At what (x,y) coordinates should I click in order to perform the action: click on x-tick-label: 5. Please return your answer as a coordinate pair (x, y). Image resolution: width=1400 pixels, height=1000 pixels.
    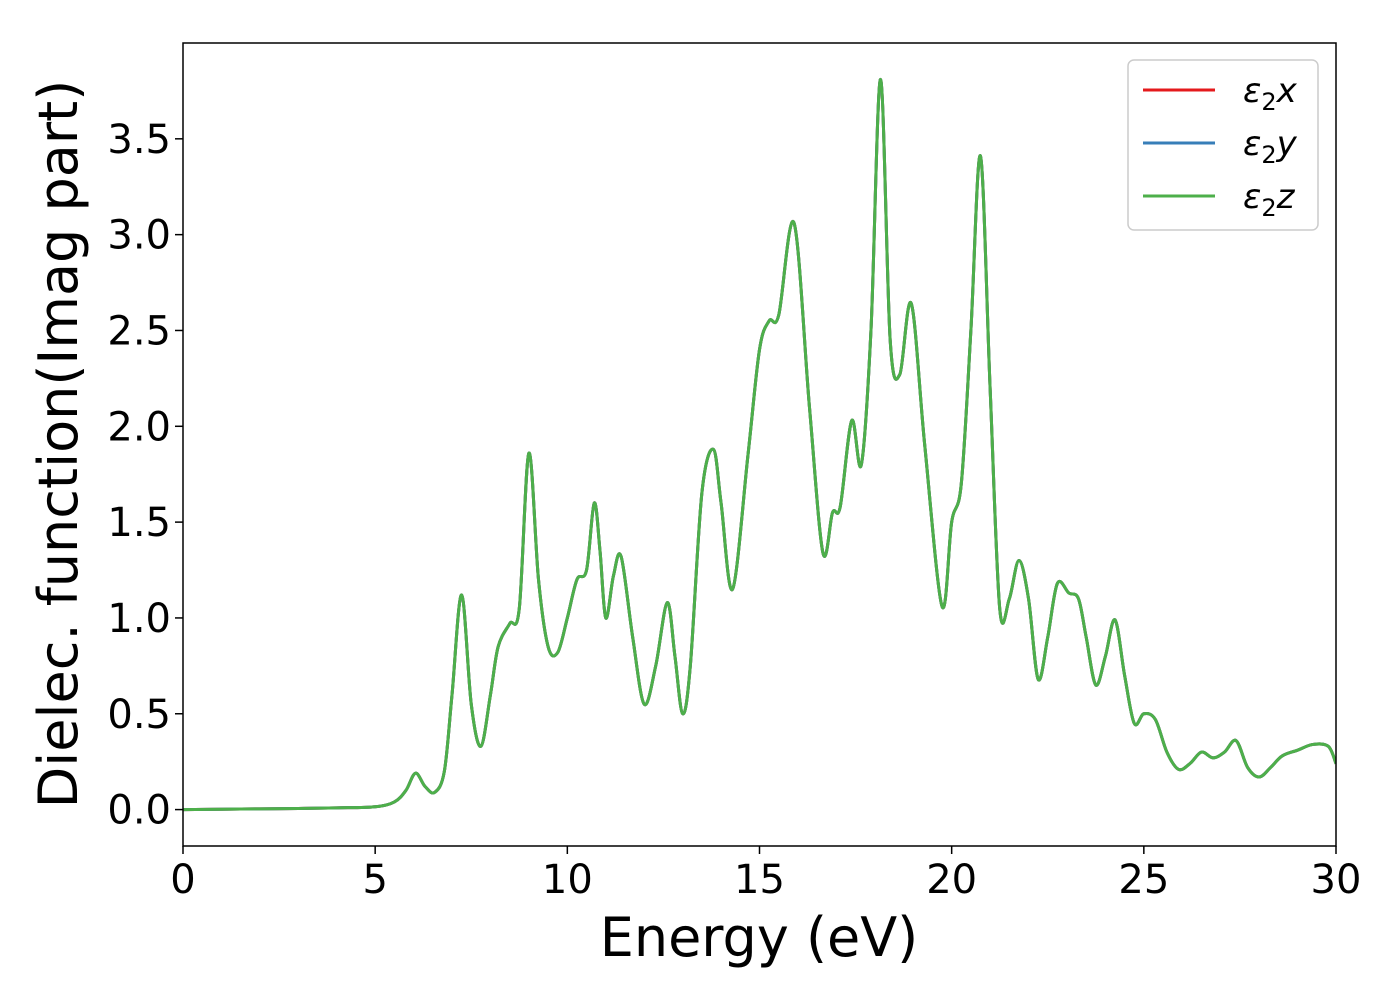
    Looking at the image, I should click on (374, 880).